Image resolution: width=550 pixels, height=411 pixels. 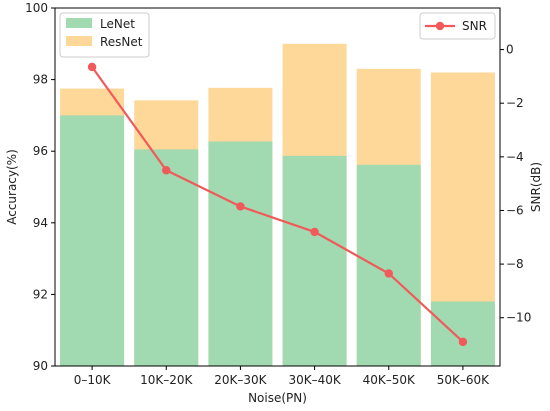 What do you see at coordinates (121, 42) in the screenshot?
I see `legend-label-resnet: ResNet` at bounding box center [121, 42].